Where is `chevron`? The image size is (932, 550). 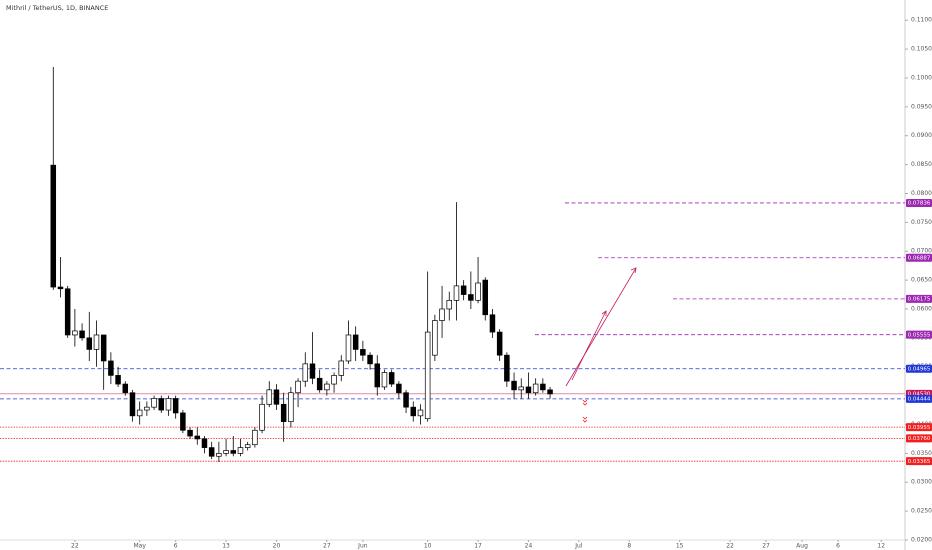 chevron is located at coordinates (585, 419).